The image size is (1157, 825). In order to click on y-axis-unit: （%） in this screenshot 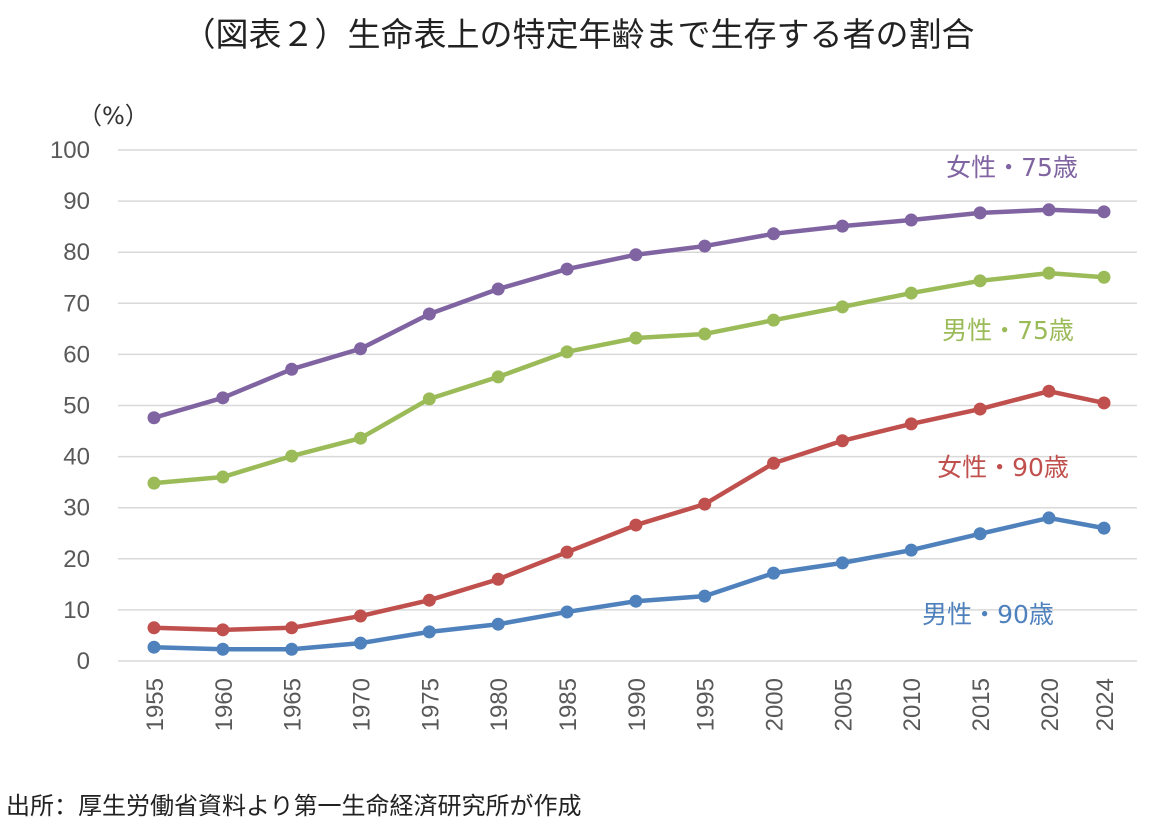, I will do `click(113, 116)`.